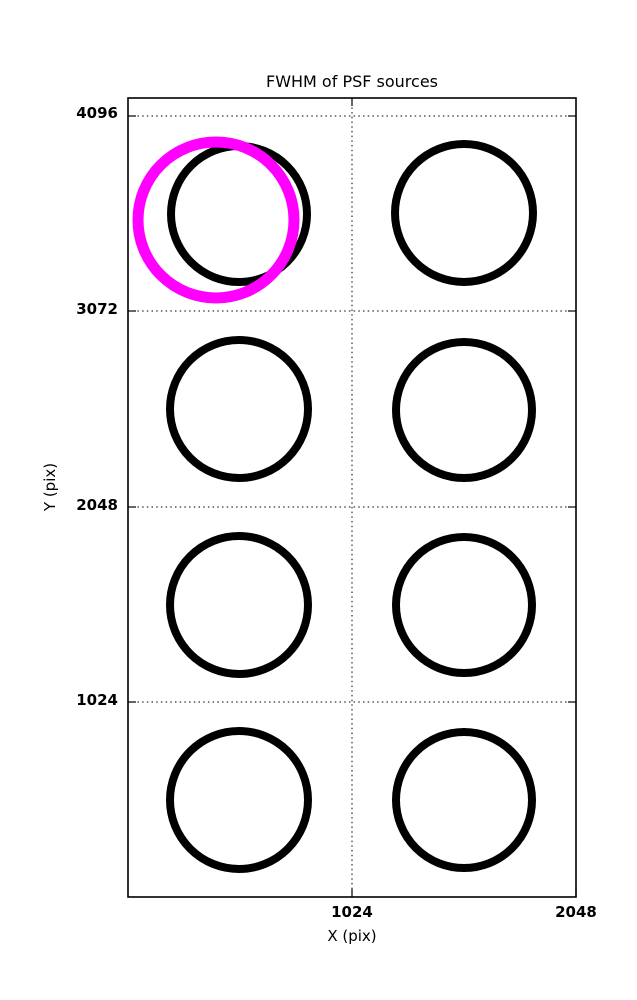 This screenshot has width=637, height=1000. I want to click on x-axis-label: X (pix), so click(352, 936).